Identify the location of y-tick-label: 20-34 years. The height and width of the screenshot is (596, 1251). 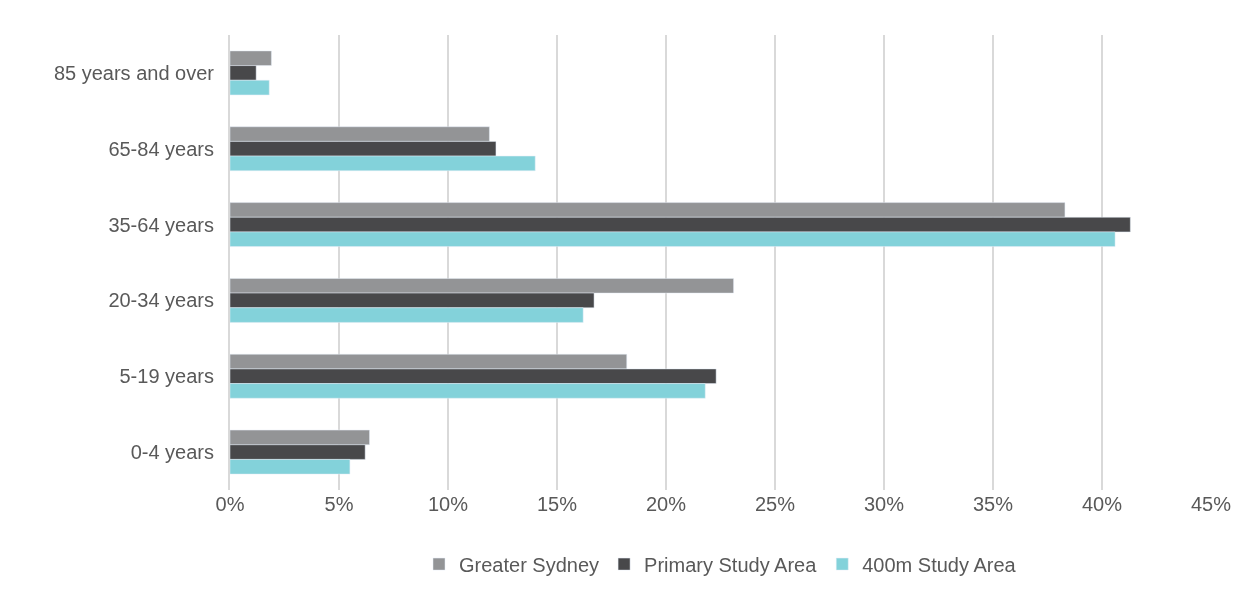
(161, 300).